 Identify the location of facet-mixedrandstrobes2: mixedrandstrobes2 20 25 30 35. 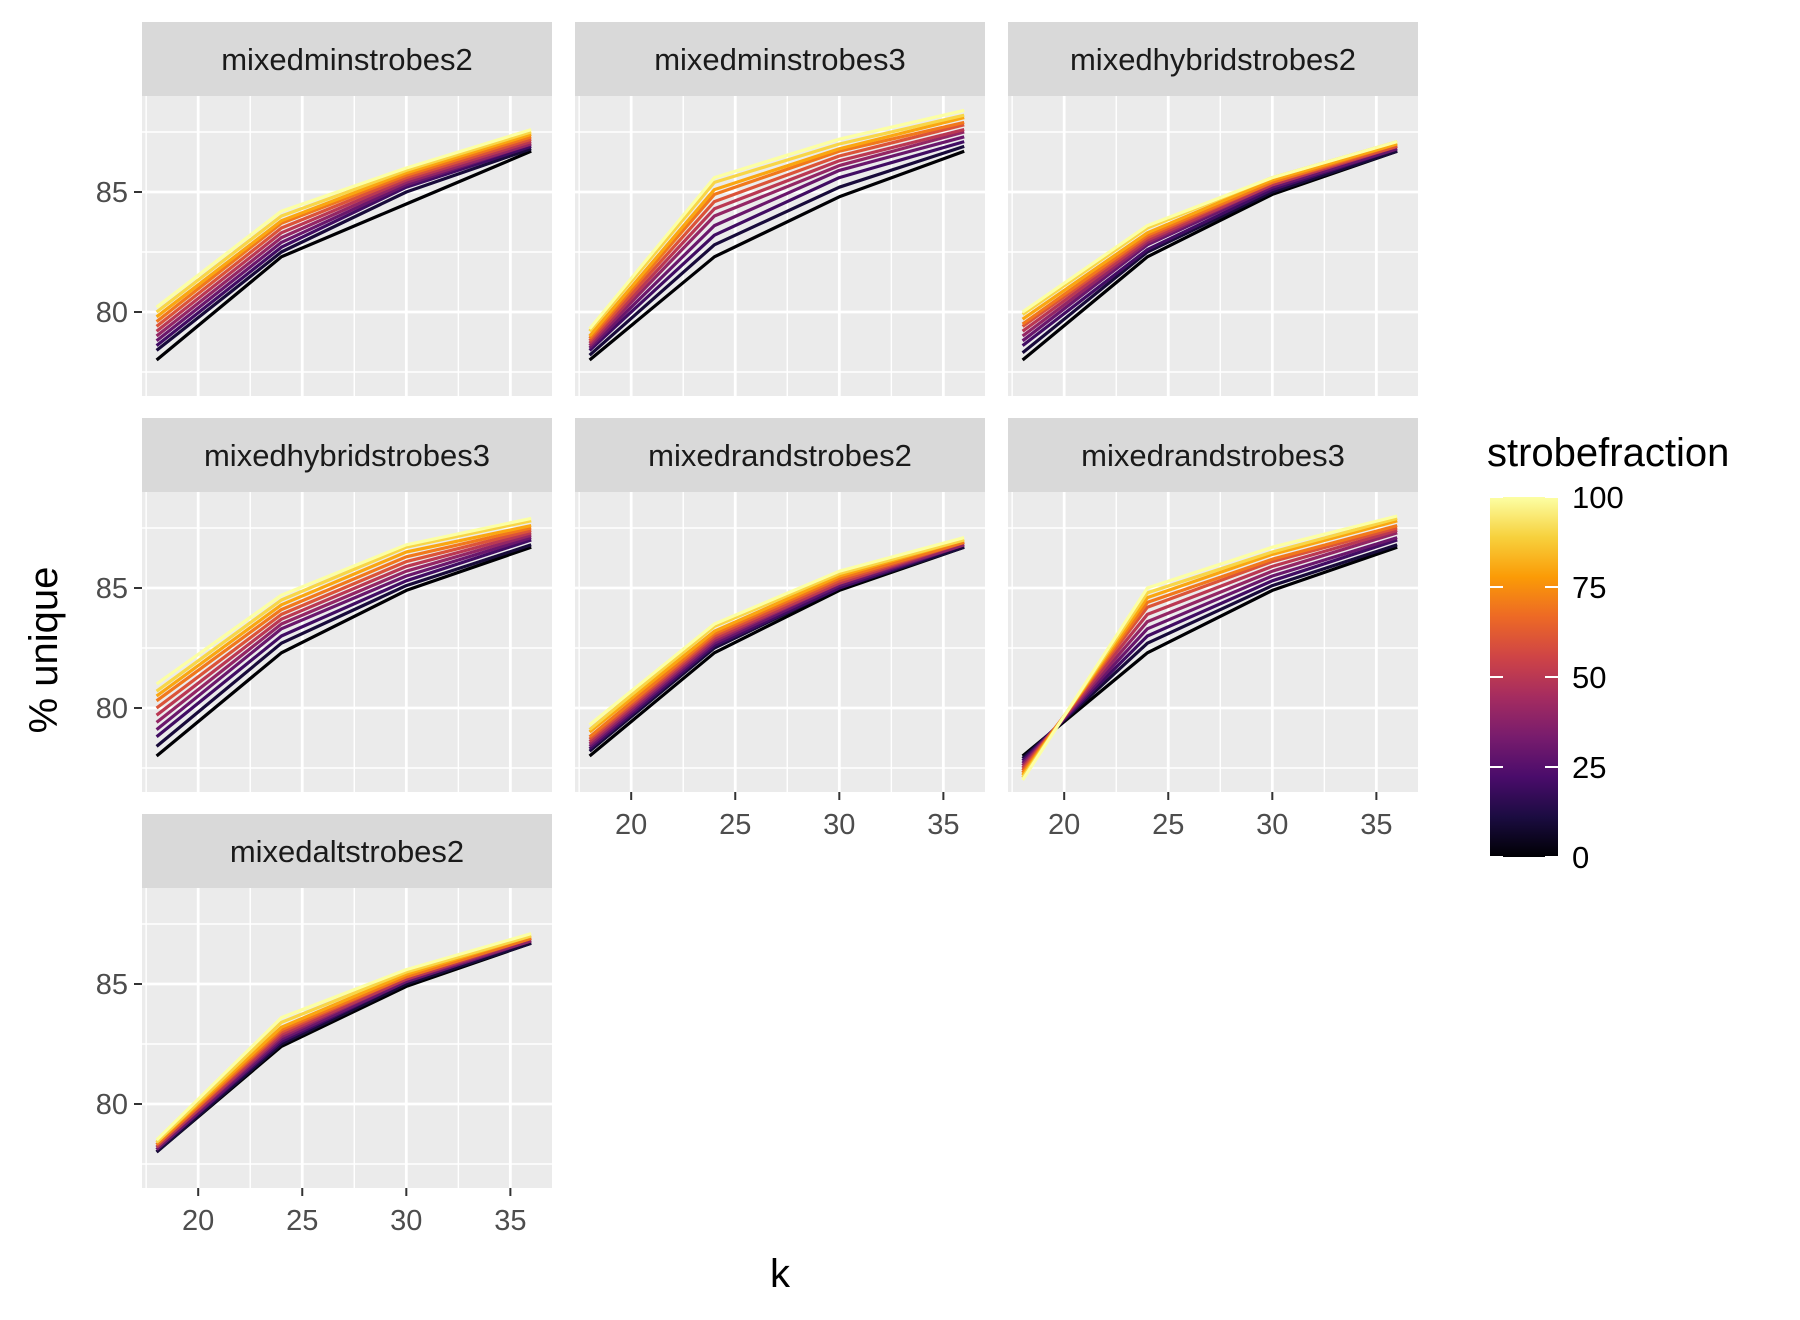
(780, 629).